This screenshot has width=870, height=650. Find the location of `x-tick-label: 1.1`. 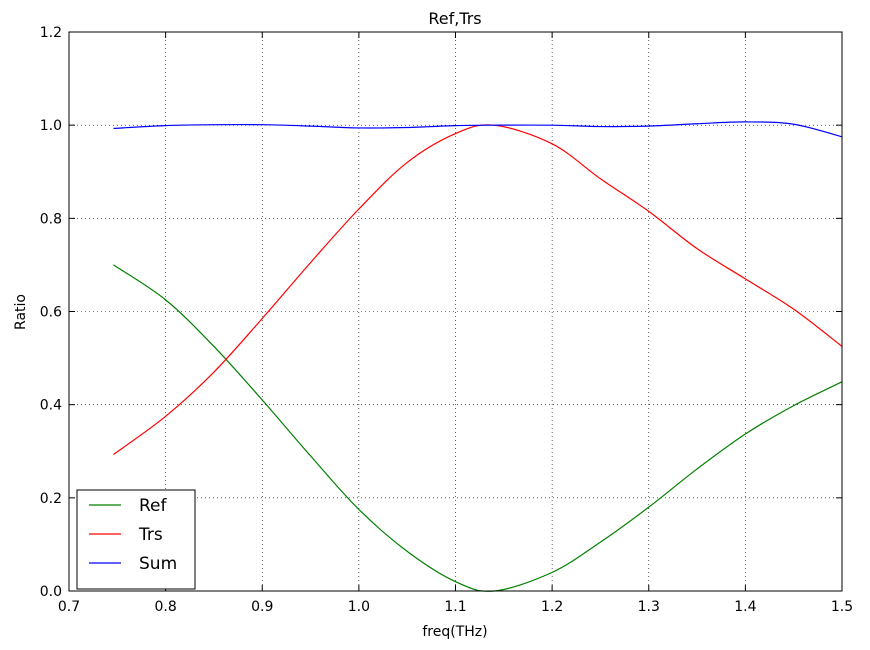

x-tick-label: 1.1 is located at coordinates (455, 607).